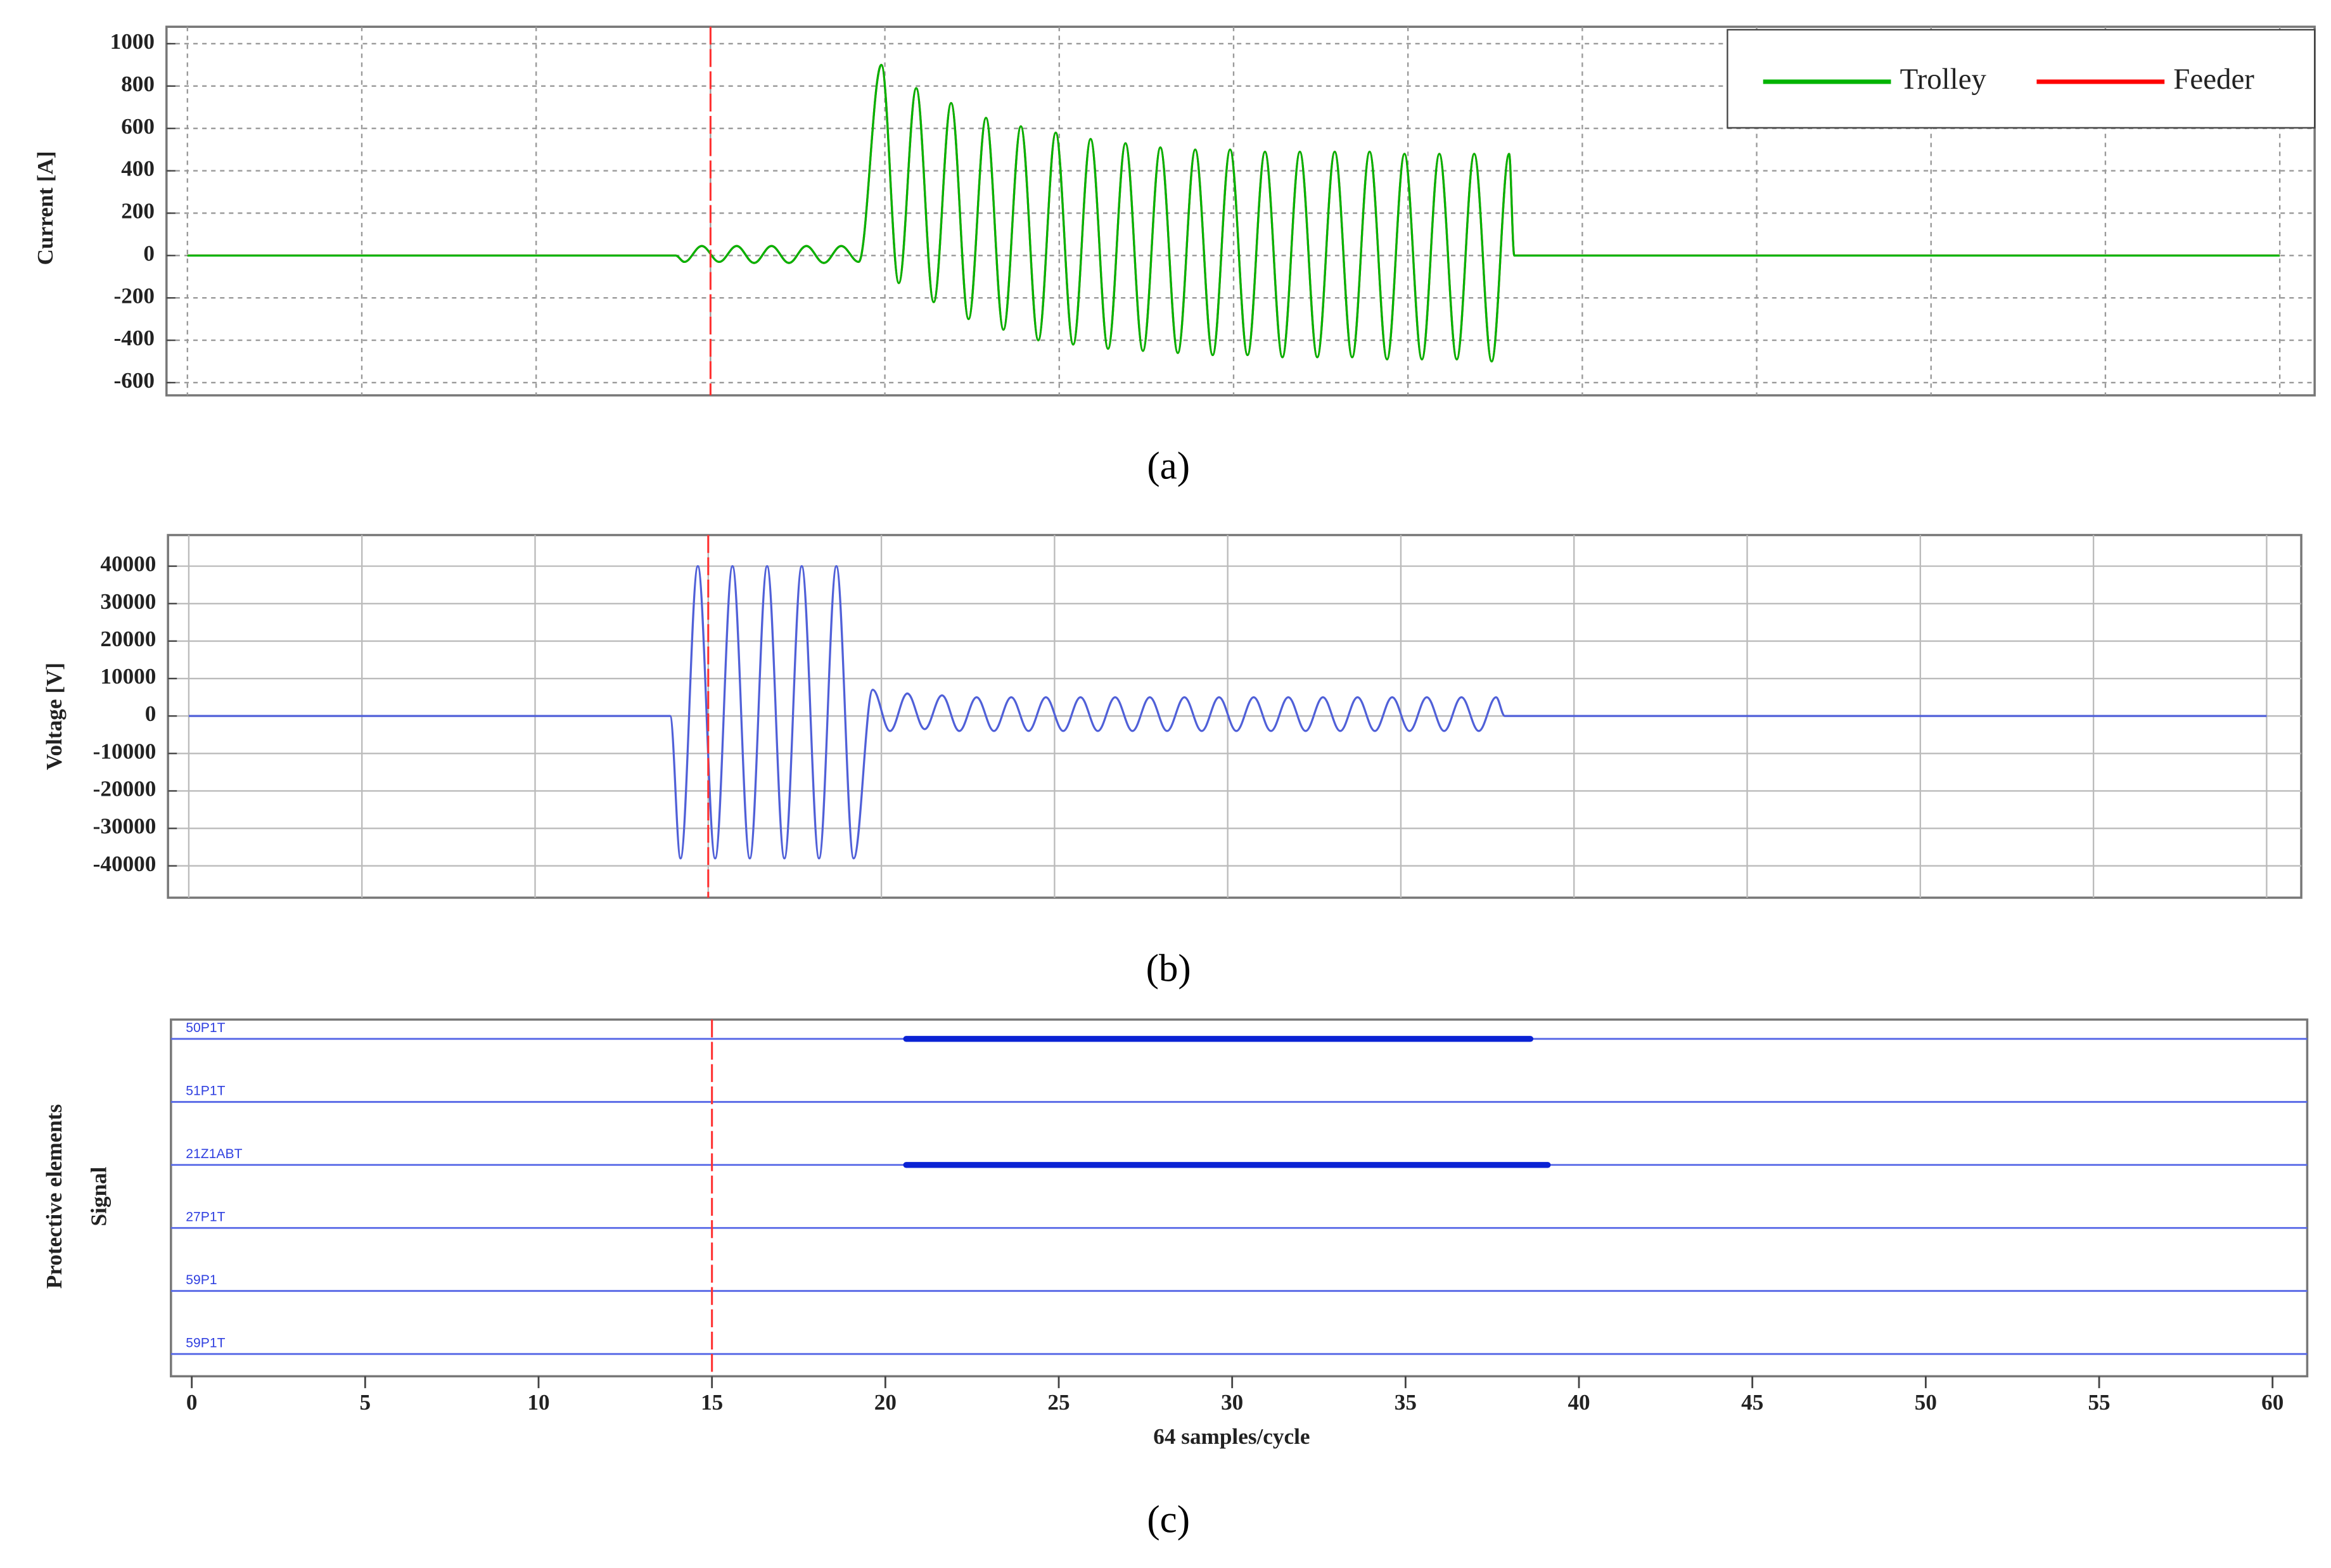 The width and height of the screenshot is (2331, 1568). Describe the element at coordinates (54, 1196) in the screenshot. I see `y-axis-title: Protective elements` at that location.